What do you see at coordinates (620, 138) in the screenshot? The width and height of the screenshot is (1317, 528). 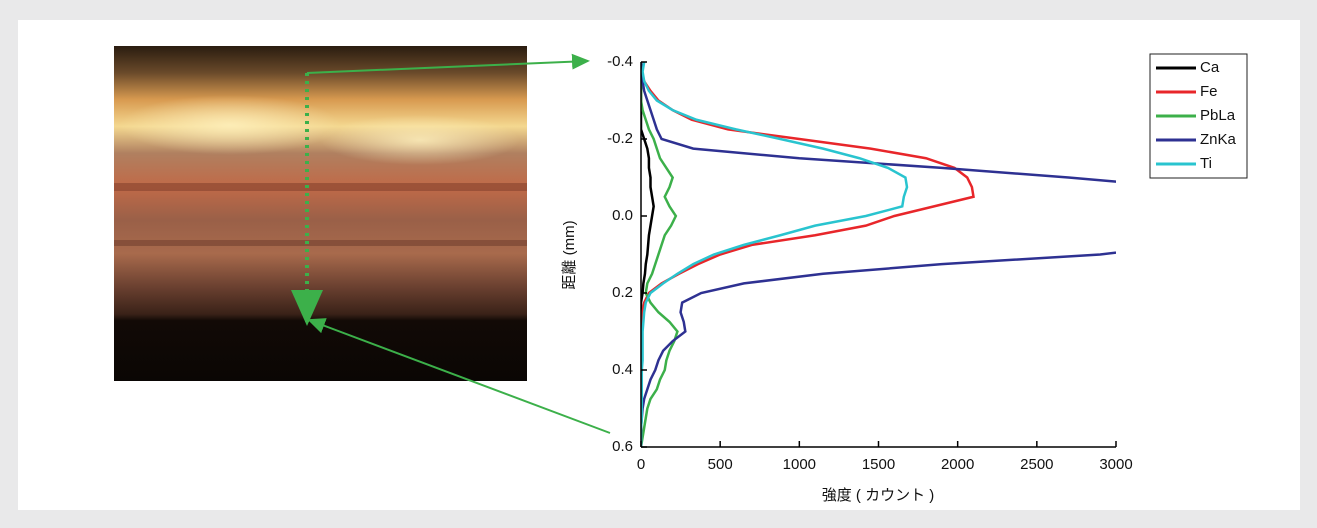 I see `y-tick-label: -0.2` at bounding box center [620, 138].